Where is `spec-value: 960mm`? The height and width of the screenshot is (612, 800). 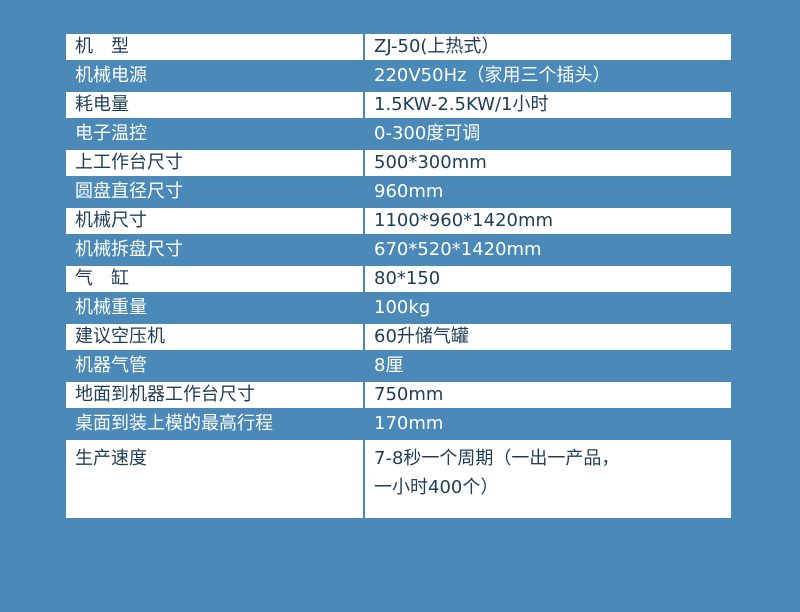 spec-value: 960mm is located at coordinates (409, 191).